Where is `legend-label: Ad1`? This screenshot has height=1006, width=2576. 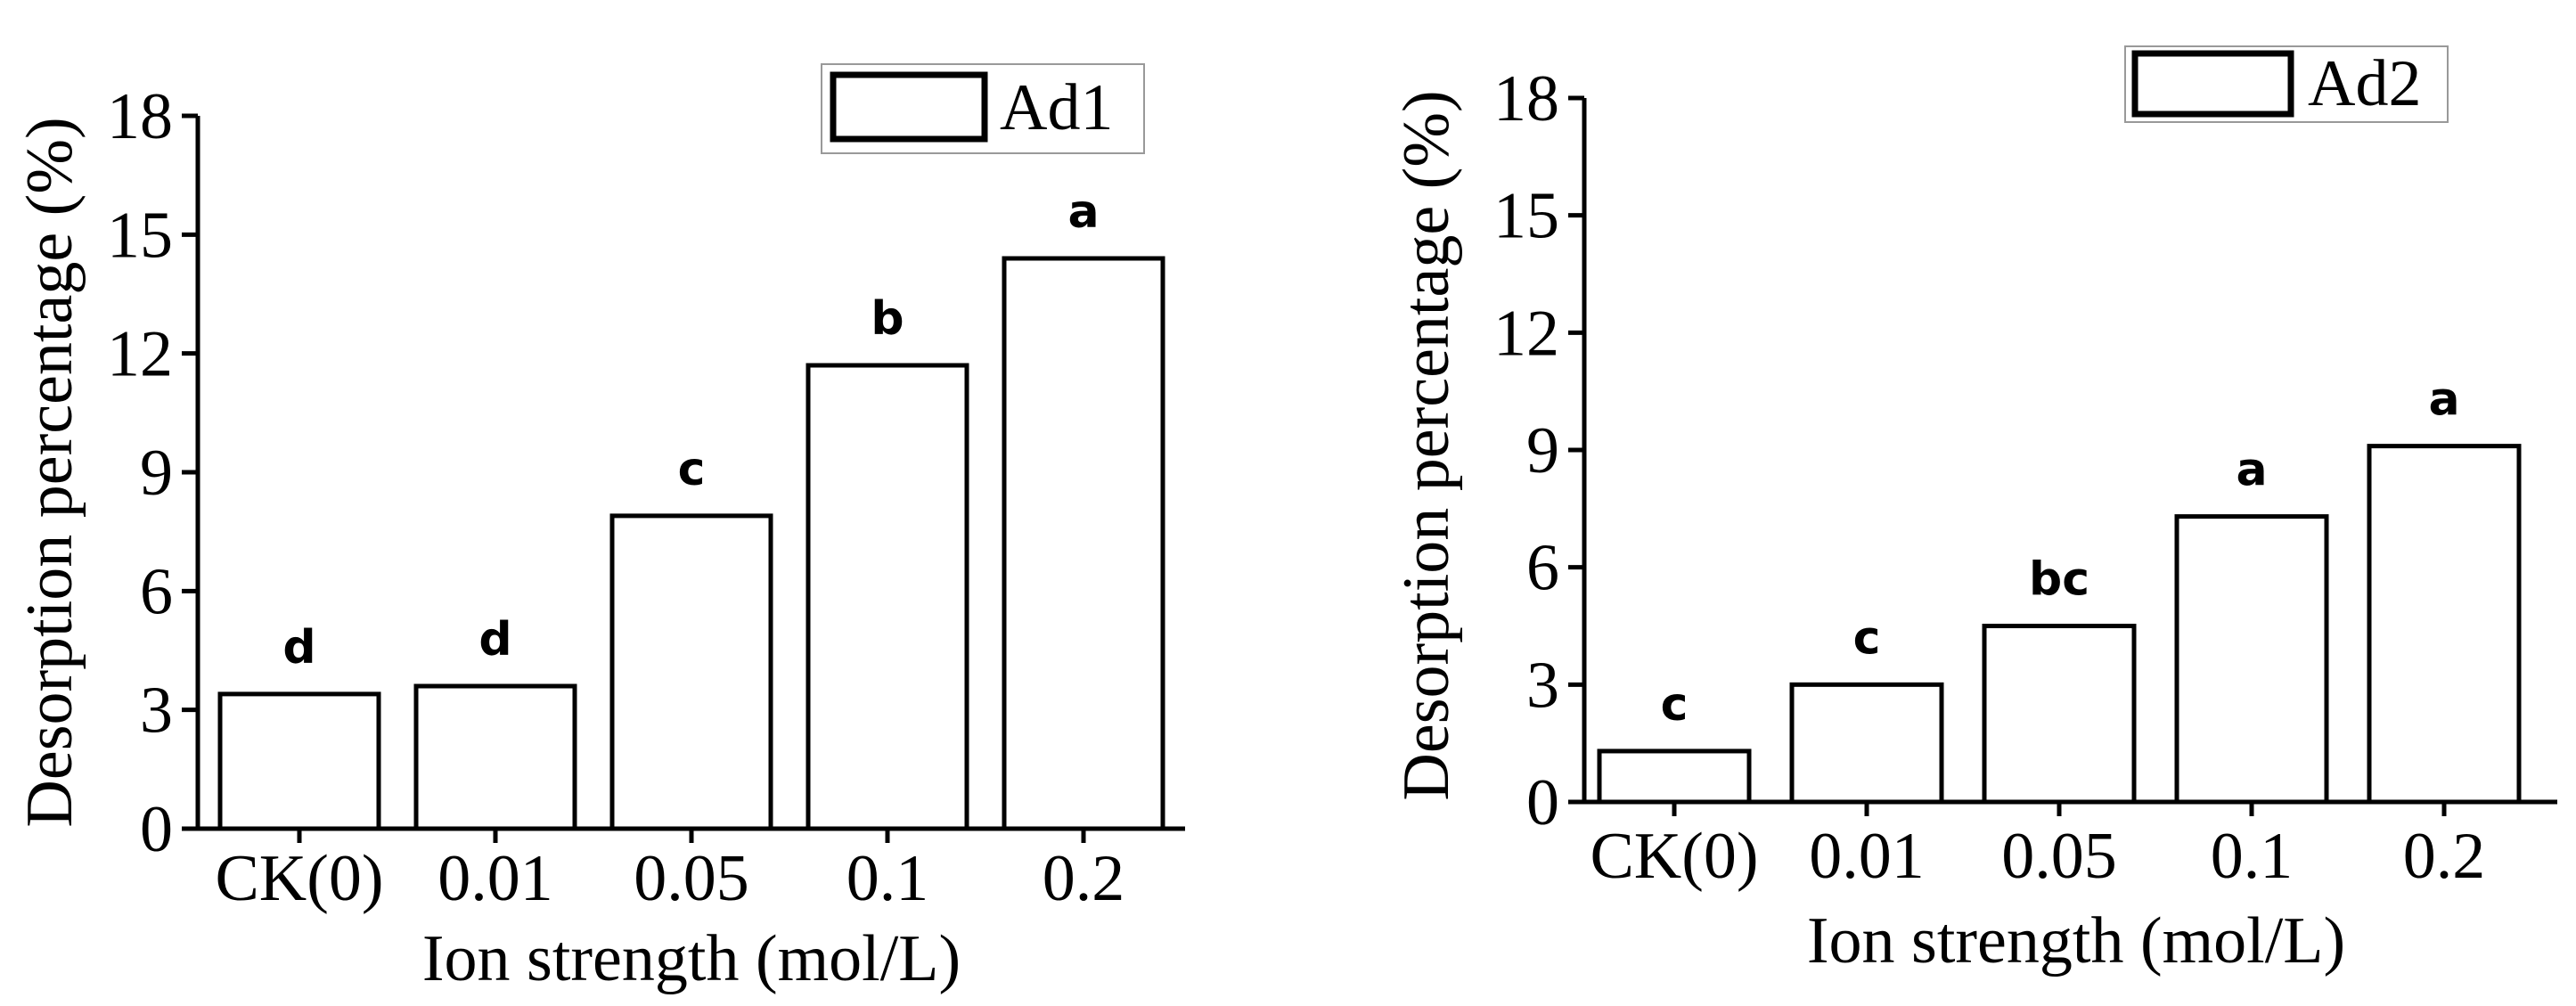
legend-label: Ad1 is located at coordinates (1056, 107).